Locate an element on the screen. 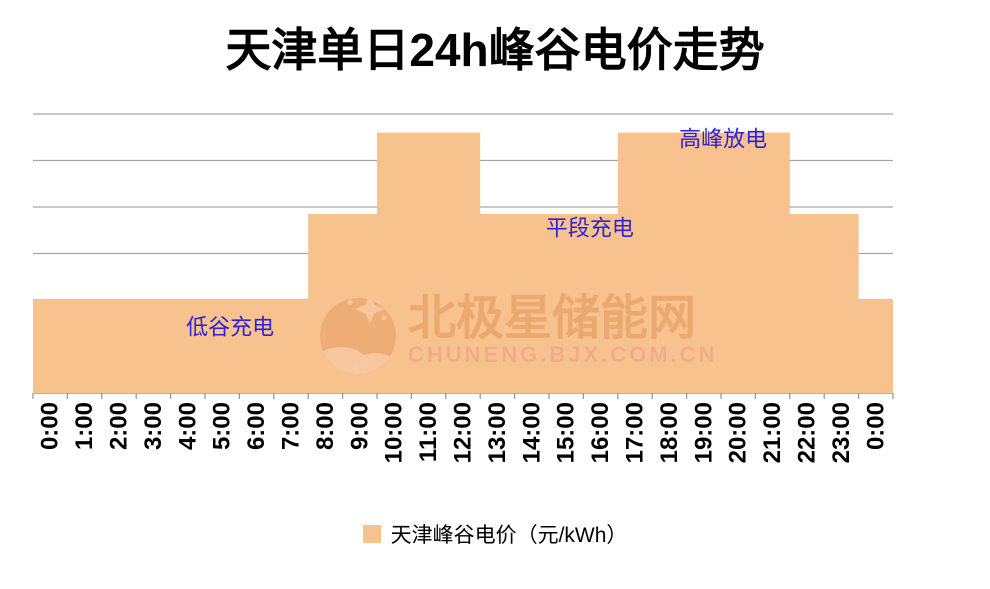 This screenshot has height=589, width=990. x-axis-label: 22:00 is located at coordinates (807, 432).